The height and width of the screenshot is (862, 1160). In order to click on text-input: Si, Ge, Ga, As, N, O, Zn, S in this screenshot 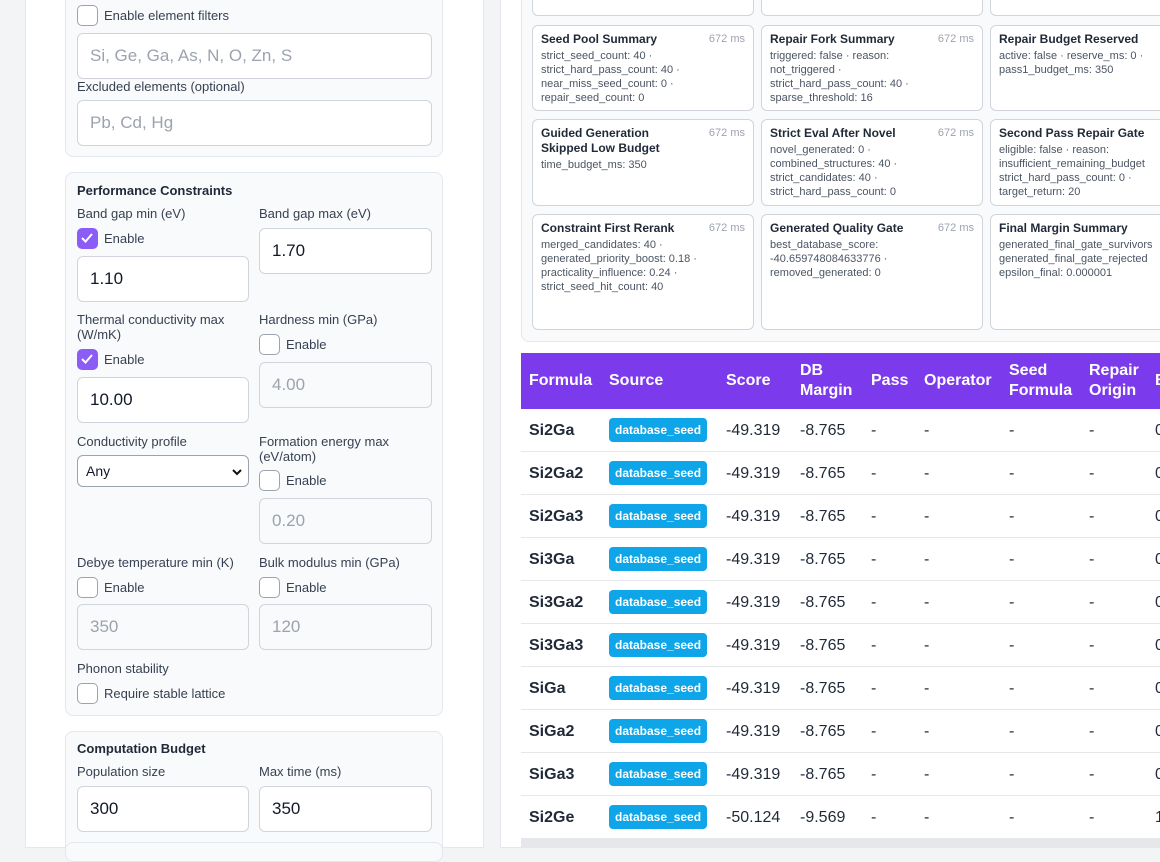, I will do `click(254, 56)`.